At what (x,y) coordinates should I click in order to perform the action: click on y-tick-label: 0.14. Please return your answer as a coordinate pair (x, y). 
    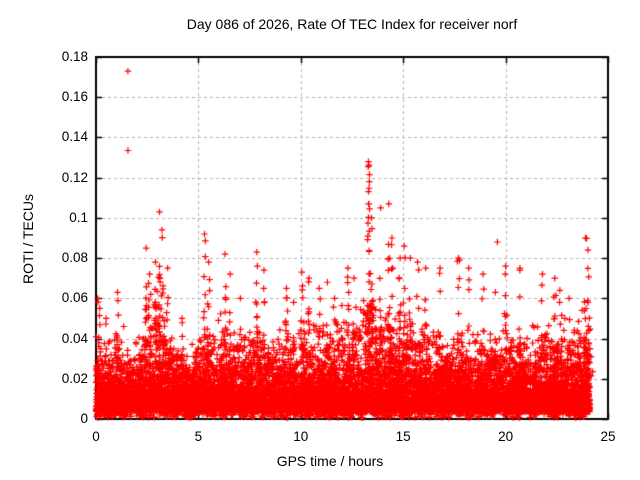
    Looking at the image, I should click on (74, 137).